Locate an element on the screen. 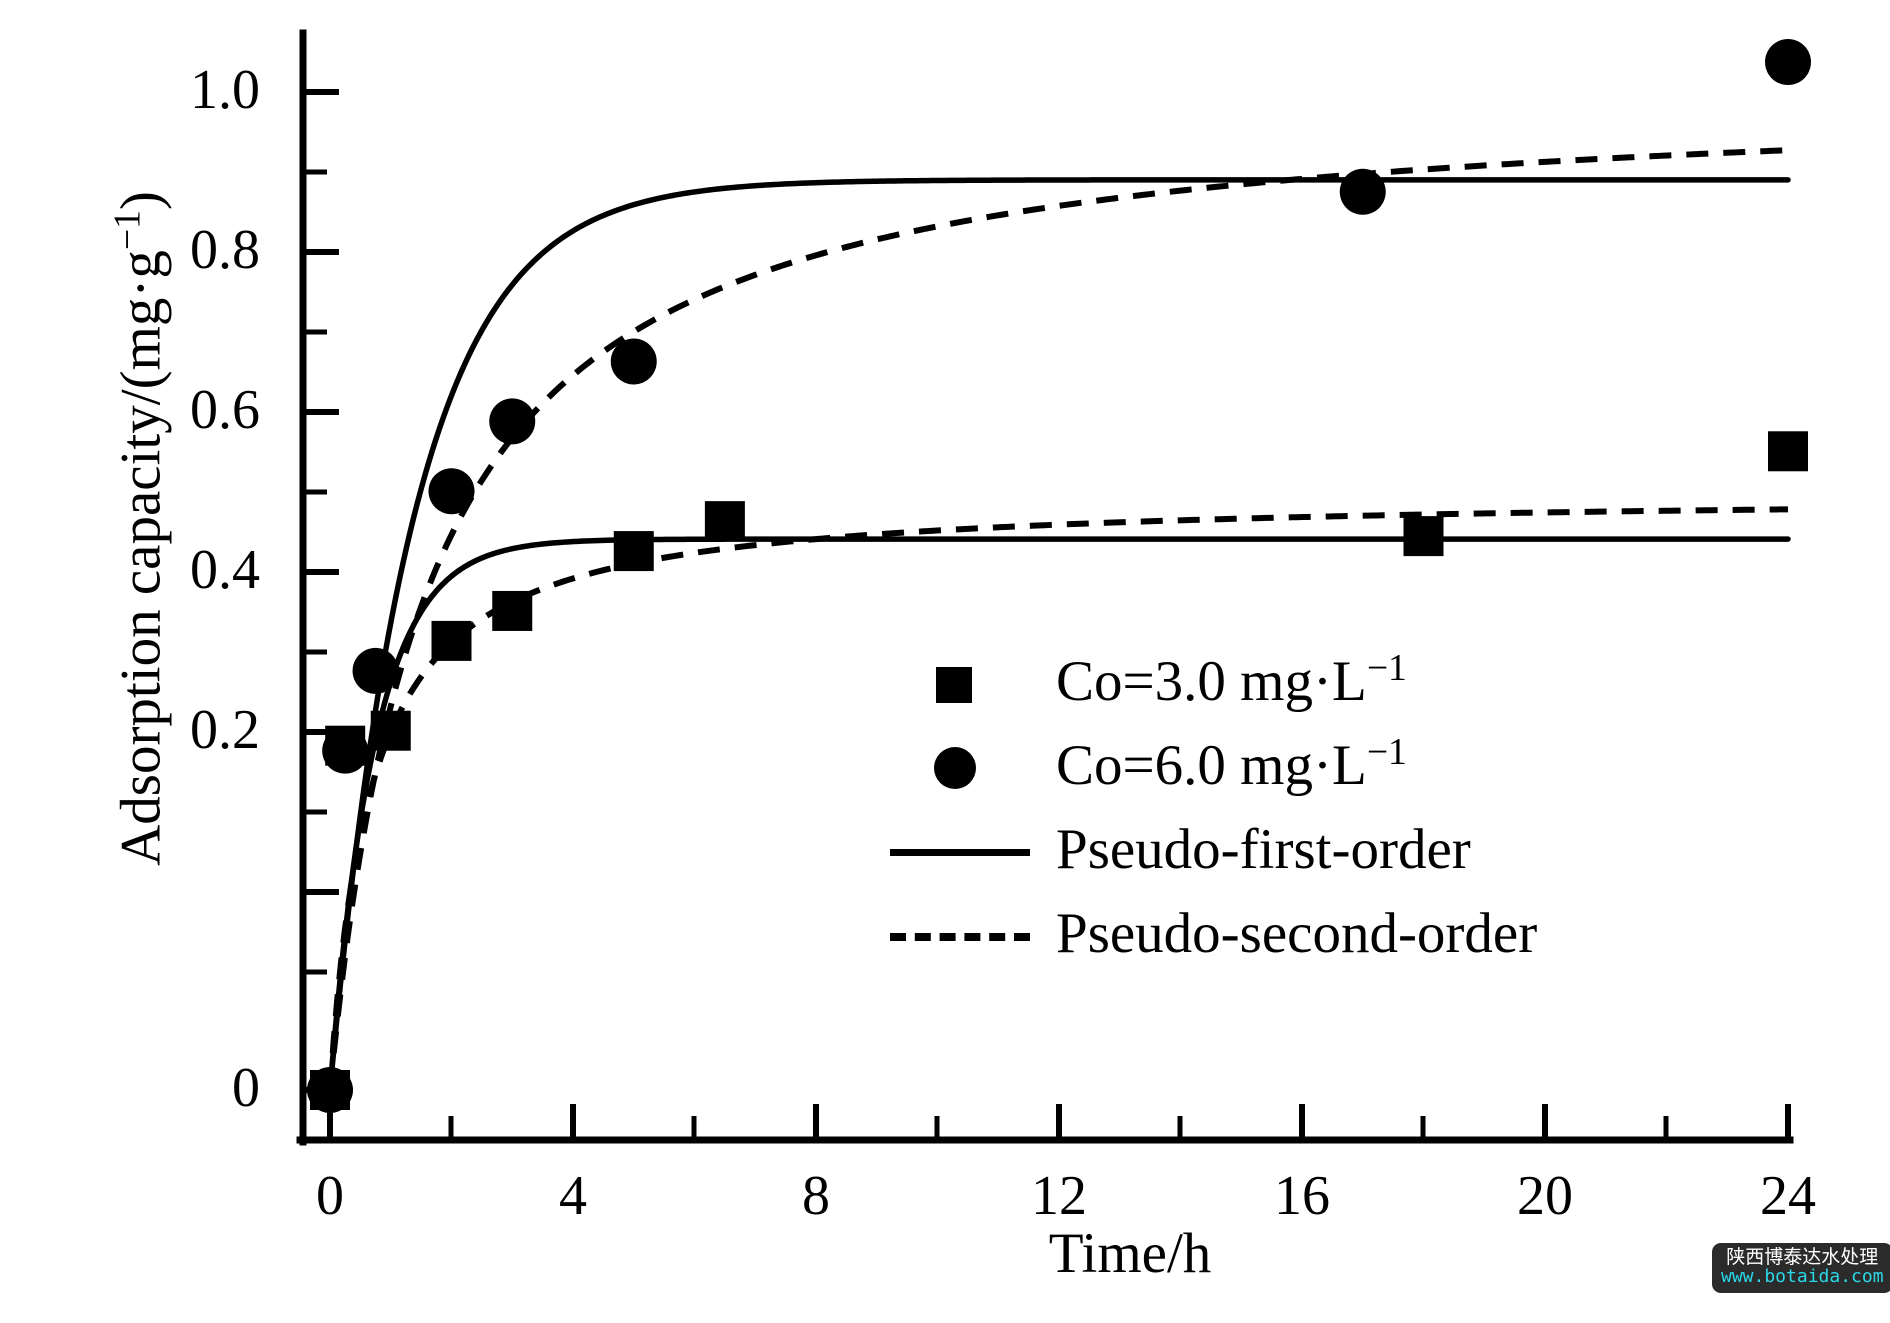 This screenshot has width=1890, height=1323. x-tick-label-4: 4 is located at coordinates (573, 1196).